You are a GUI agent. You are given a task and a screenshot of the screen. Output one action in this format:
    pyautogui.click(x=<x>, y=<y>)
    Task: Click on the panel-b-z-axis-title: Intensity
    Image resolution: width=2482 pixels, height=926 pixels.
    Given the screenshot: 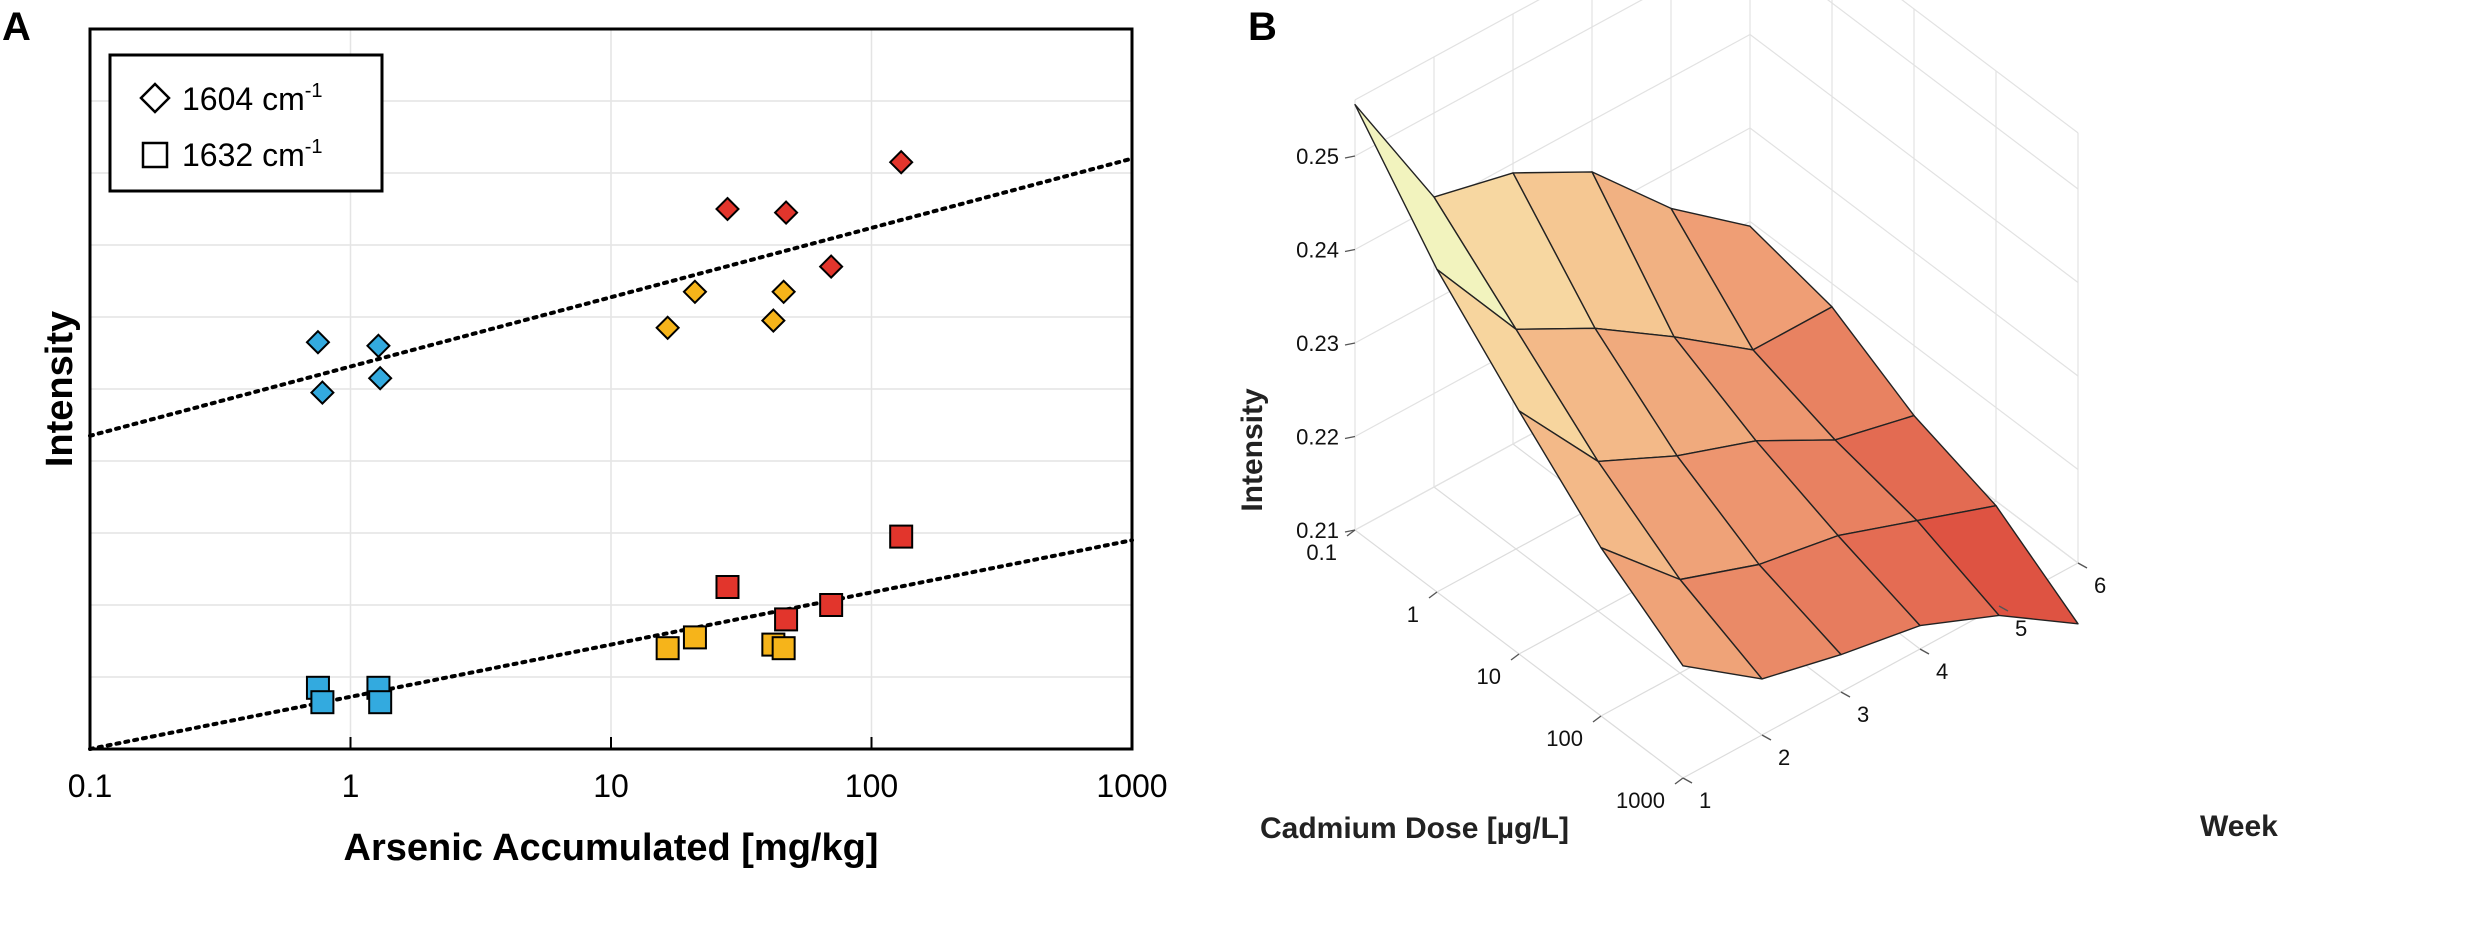 What is the action you would take?
    pyautogui.click(x=1252, y=450)
    